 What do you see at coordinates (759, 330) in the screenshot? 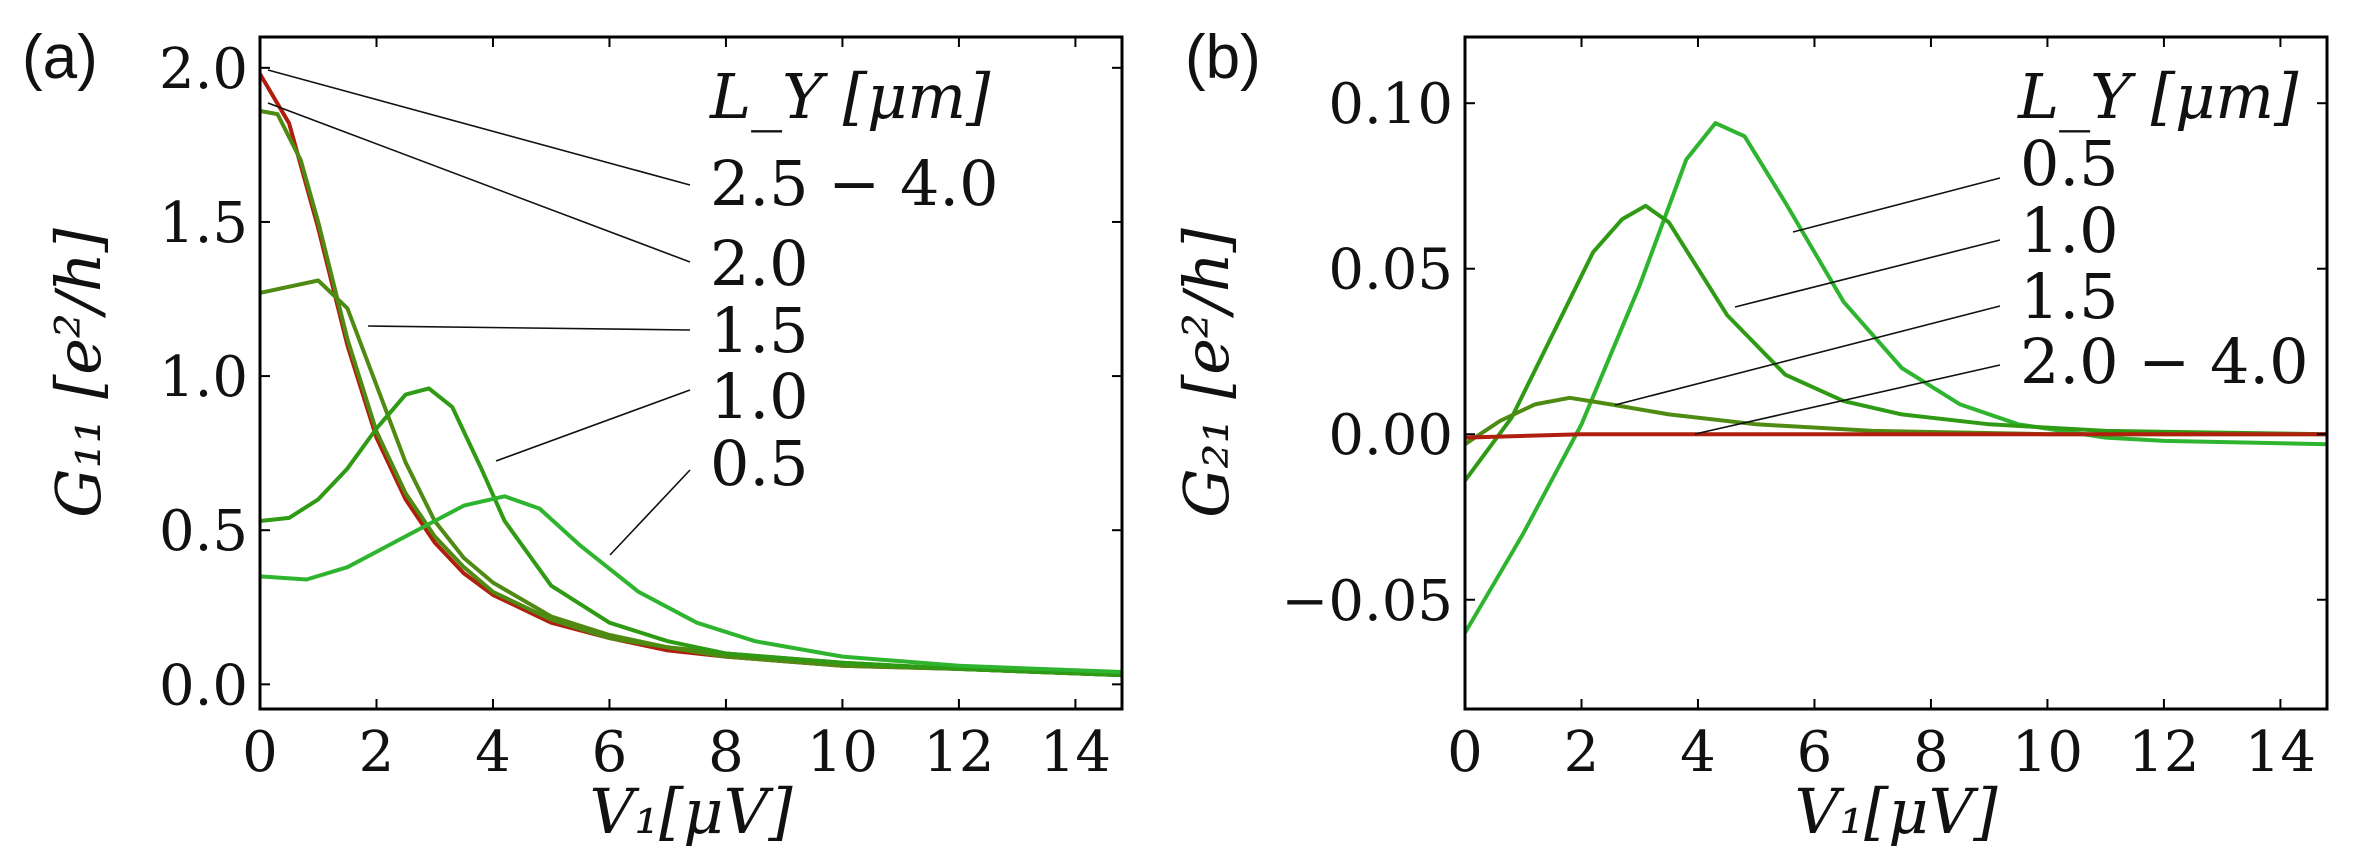
I see `panel-a-legend-label: 1.5` at bounding box center [759, 330].